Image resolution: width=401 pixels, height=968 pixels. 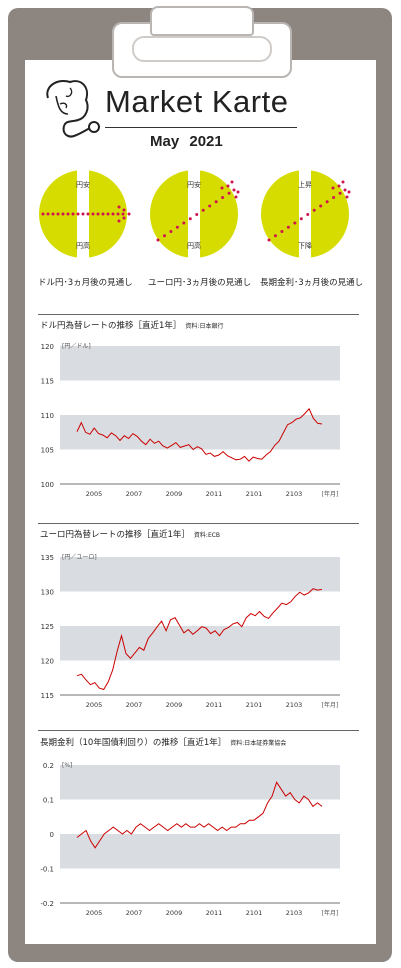 I want to click on issue-year: 2021, so click(x=206, y=141).